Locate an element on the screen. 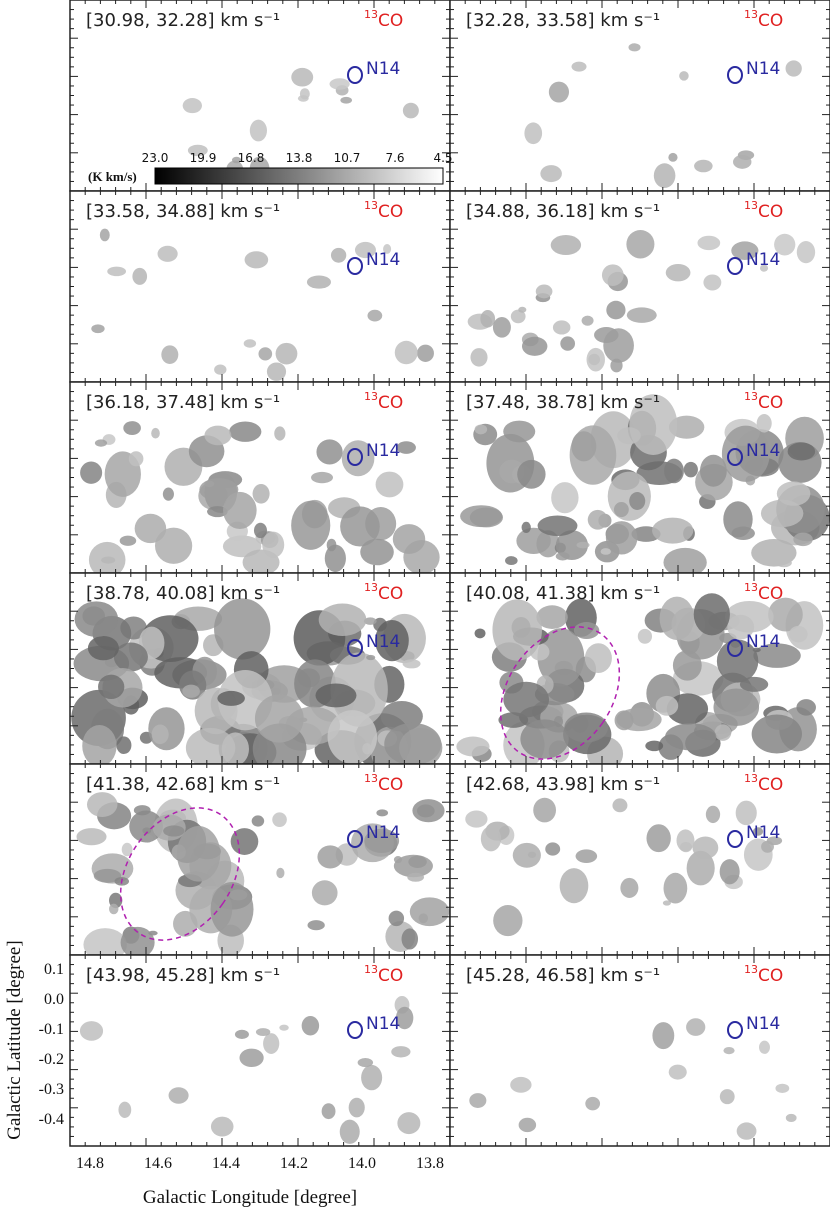  velocity-range-label: [40.08, 41.38] km s⁻¹ is located at coordinates (563, 593).